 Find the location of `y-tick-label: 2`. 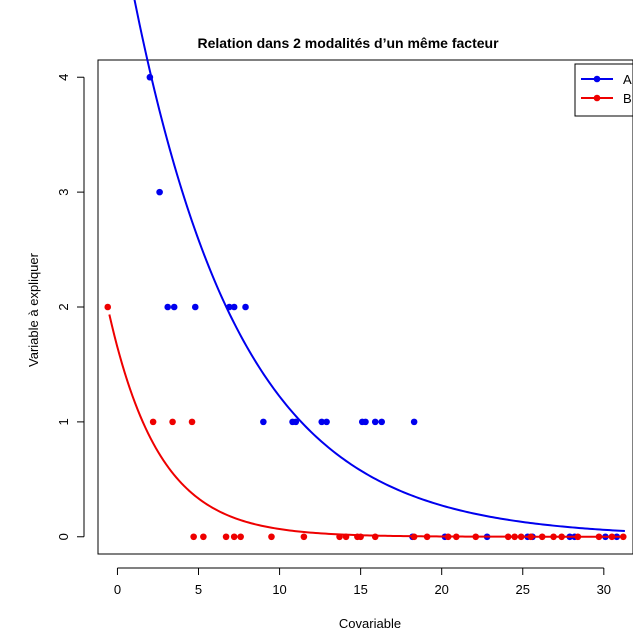

y-tick-label: 2 is located at coordinates (63, 306).